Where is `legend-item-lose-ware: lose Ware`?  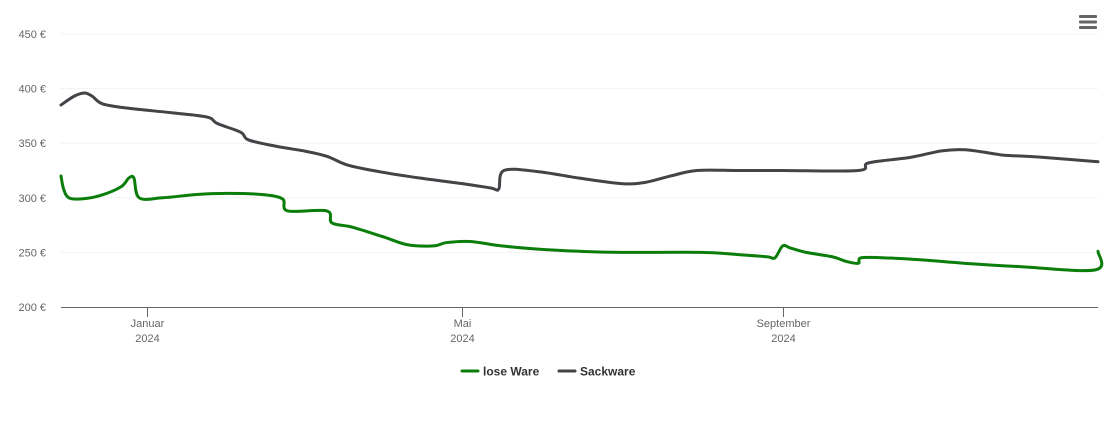
legend-item-lose-ware: lose Ware is located at coordinates (500, 372).